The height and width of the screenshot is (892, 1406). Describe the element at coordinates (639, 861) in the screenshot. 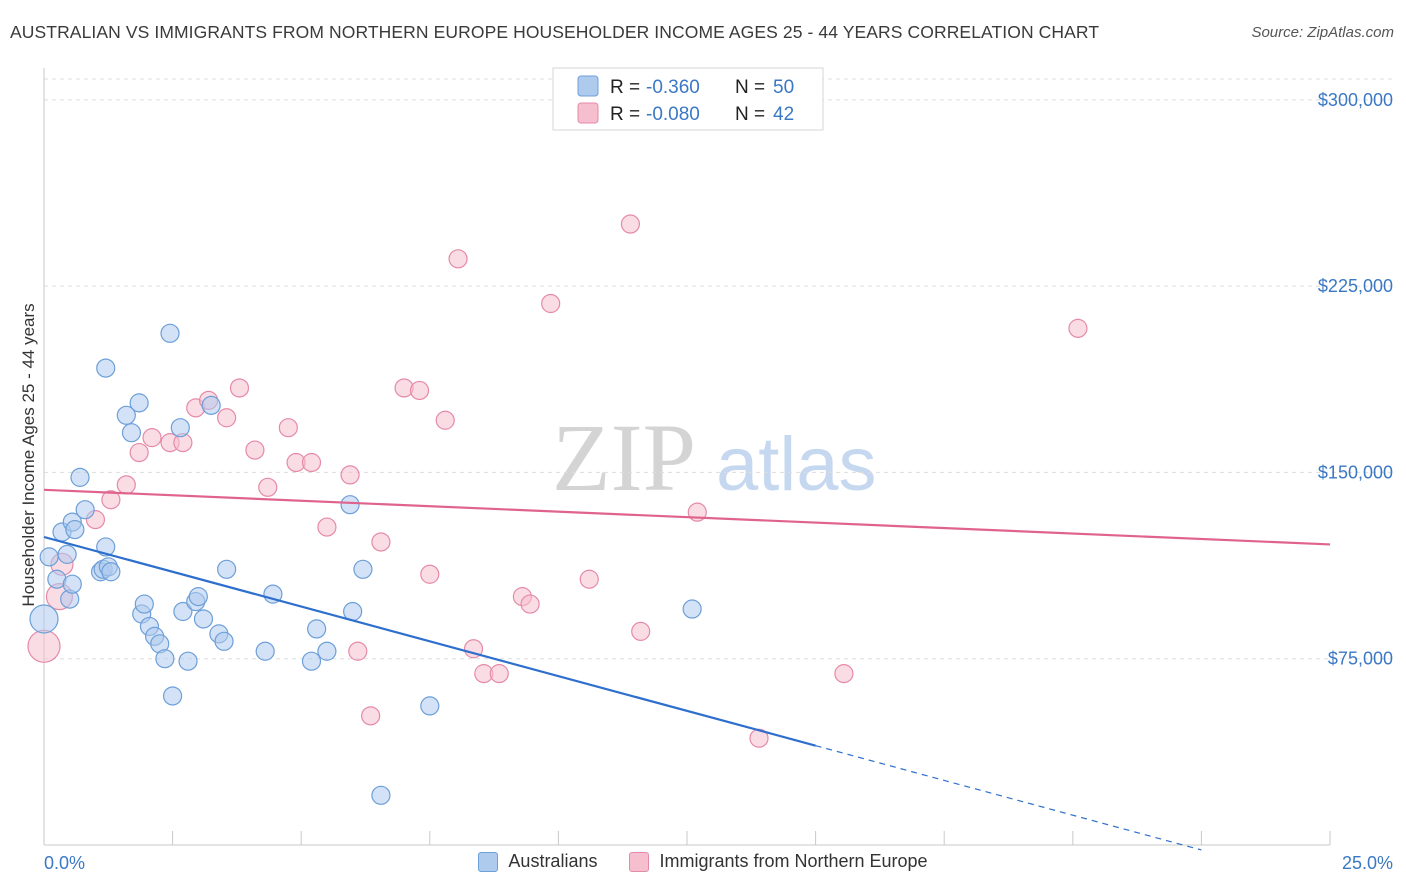

I see `legend-swatch-pink` at that location.